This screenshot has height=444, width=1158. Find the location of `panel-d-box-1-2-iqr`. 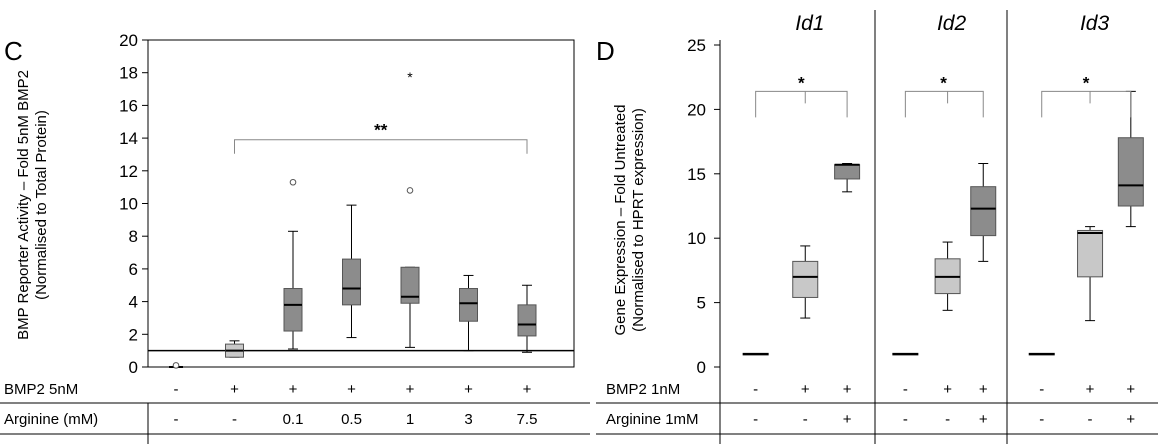

panel-d-box-1-2-iqr is located at coordinates (983, 211).